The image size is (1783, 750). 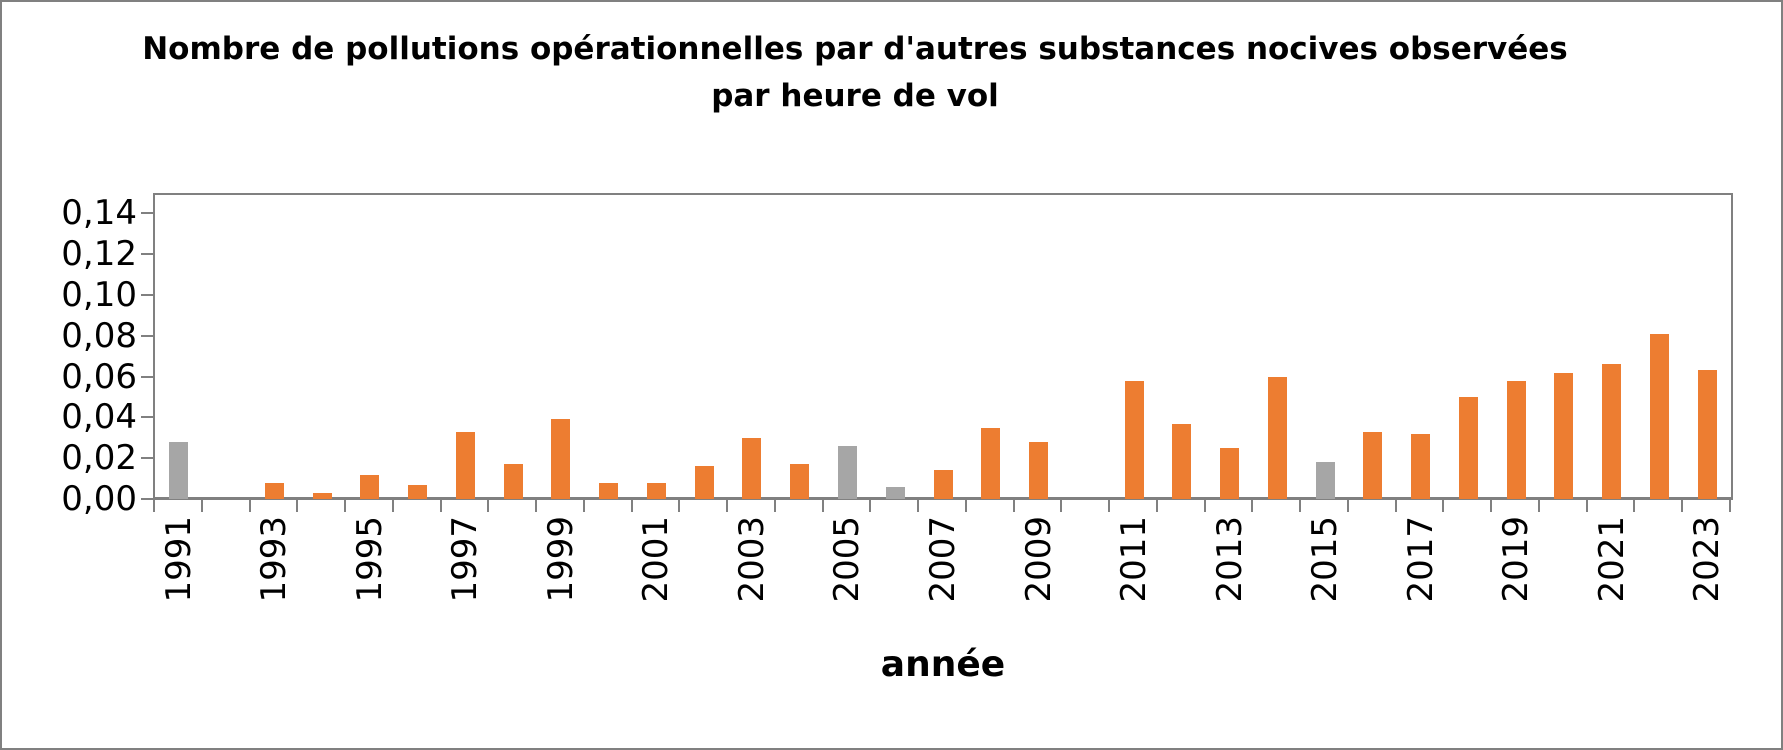 What do you see at coordinates (1038, 470) in the screenshot?
I see `bar-2009` at bounding box center [1038, 470].